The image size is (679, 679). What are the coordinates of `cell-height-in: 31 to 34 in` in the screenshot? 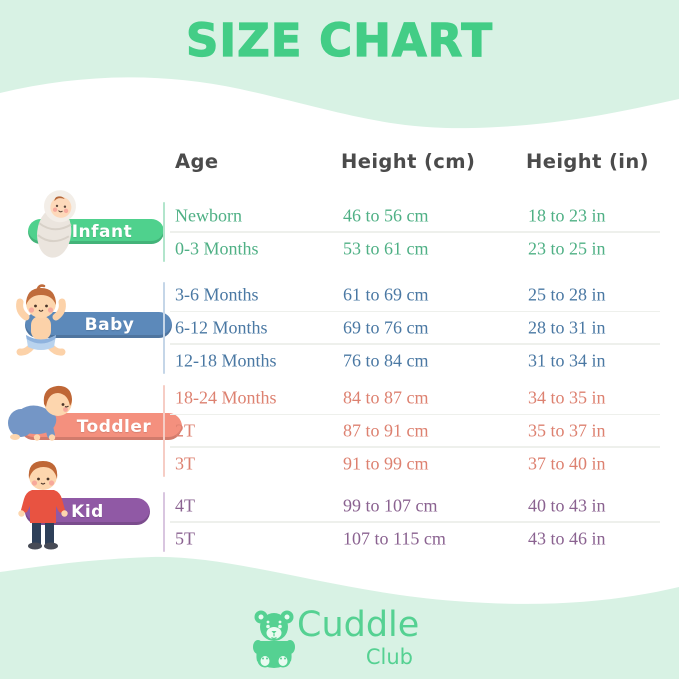 It's located at (567, 360).